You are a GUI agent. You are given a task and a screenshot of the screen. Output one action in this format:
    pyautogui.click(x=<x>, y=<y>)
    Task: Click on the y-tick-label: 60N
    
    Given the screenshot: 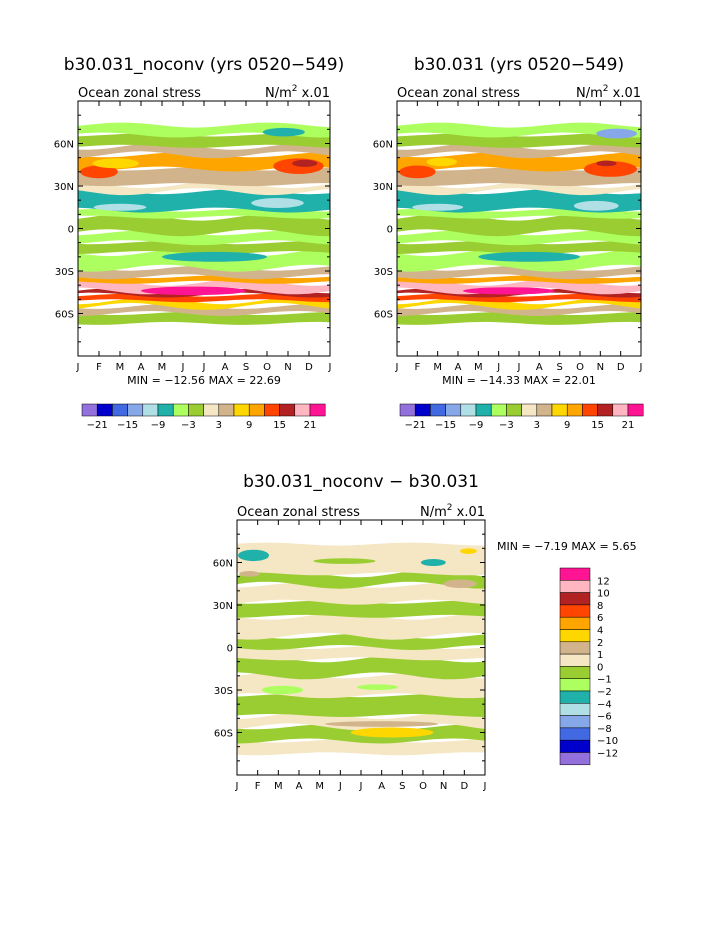 What is the action you would take?
    pyautogui.click(x=223, y=564)
    